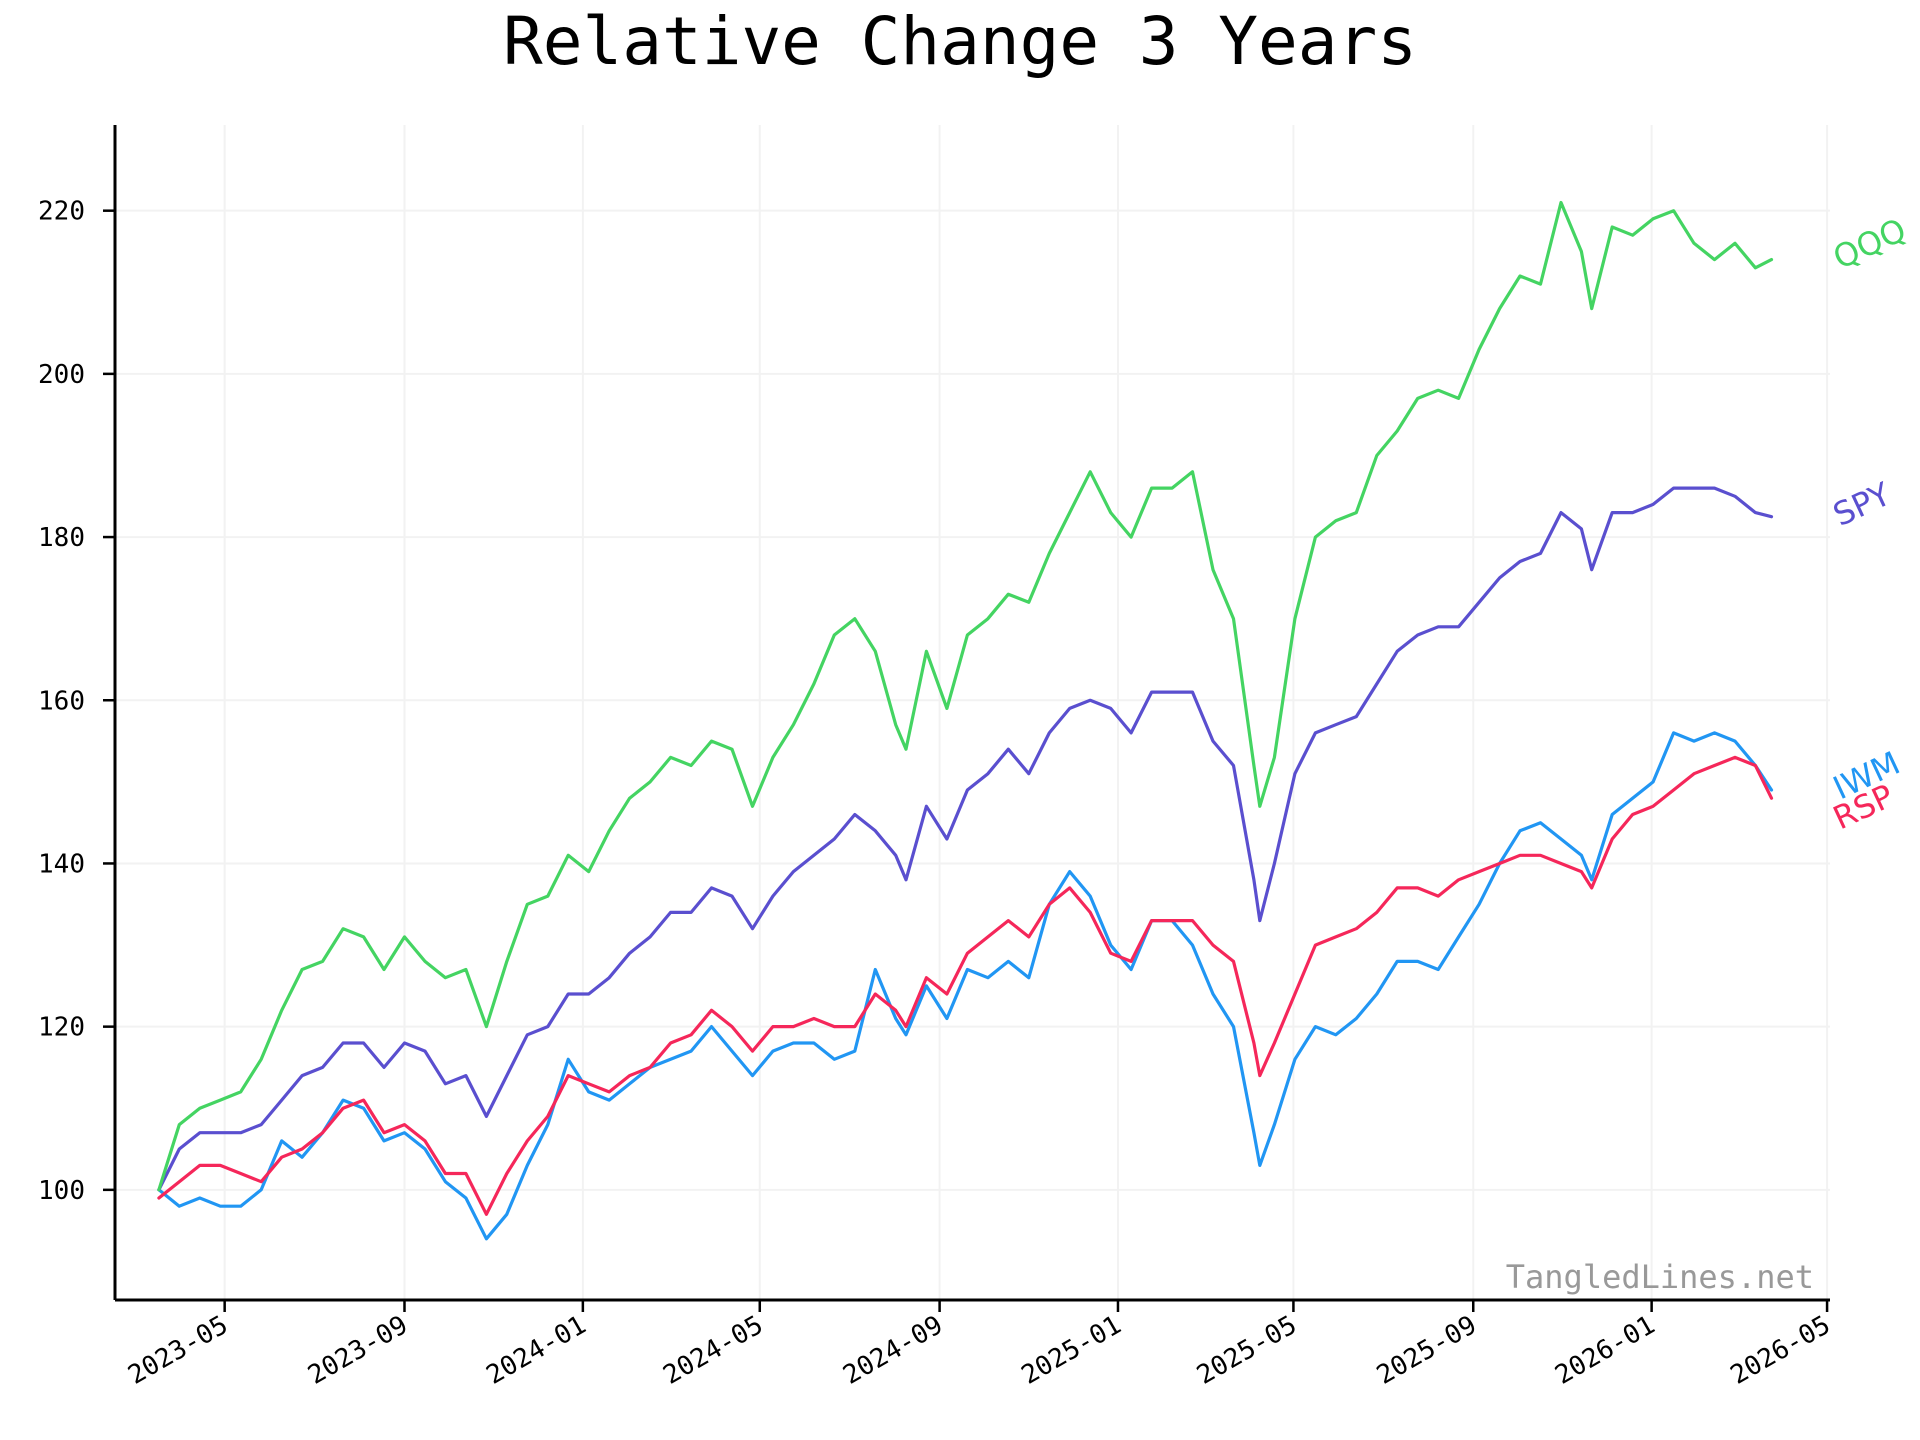 The image size is (1920, 1440). I want to click on x-tick-label: 2023-09, so click(358, 1350).